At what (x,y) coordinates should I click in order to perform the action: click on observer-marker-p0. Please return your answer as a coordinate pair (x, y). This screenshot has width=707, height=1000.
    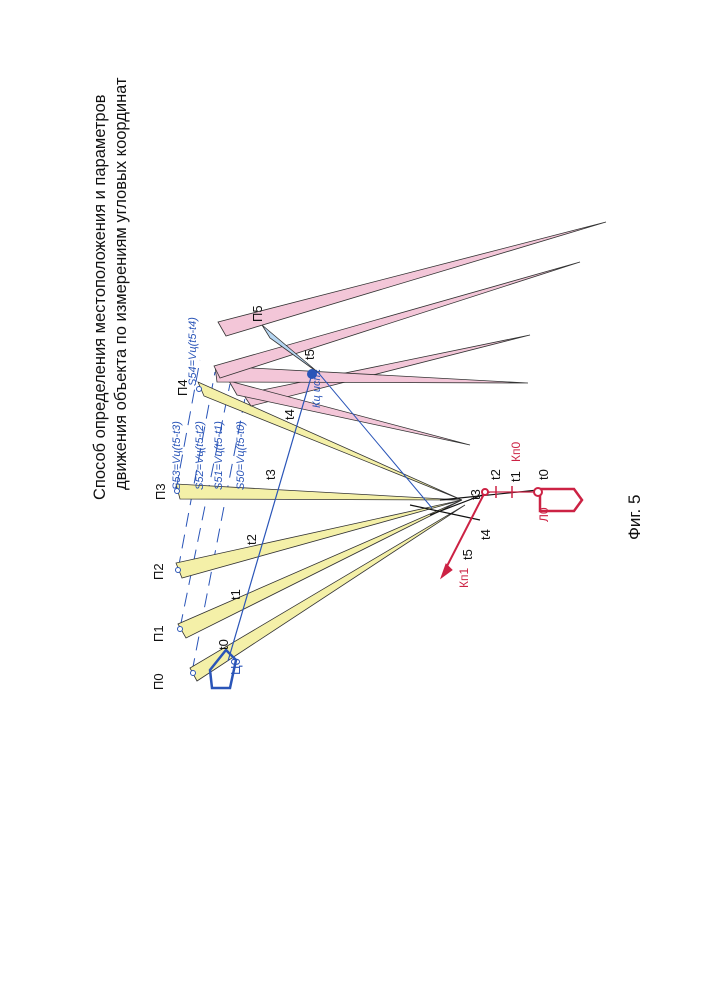
    Looking at the image, I should click on (193, 673).